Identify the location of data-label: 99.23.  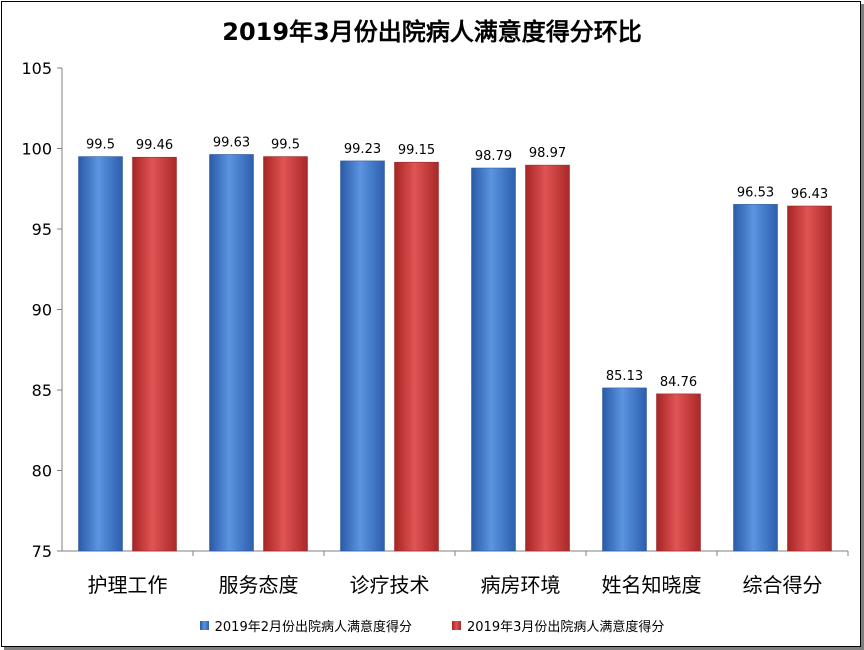
(362, 149).